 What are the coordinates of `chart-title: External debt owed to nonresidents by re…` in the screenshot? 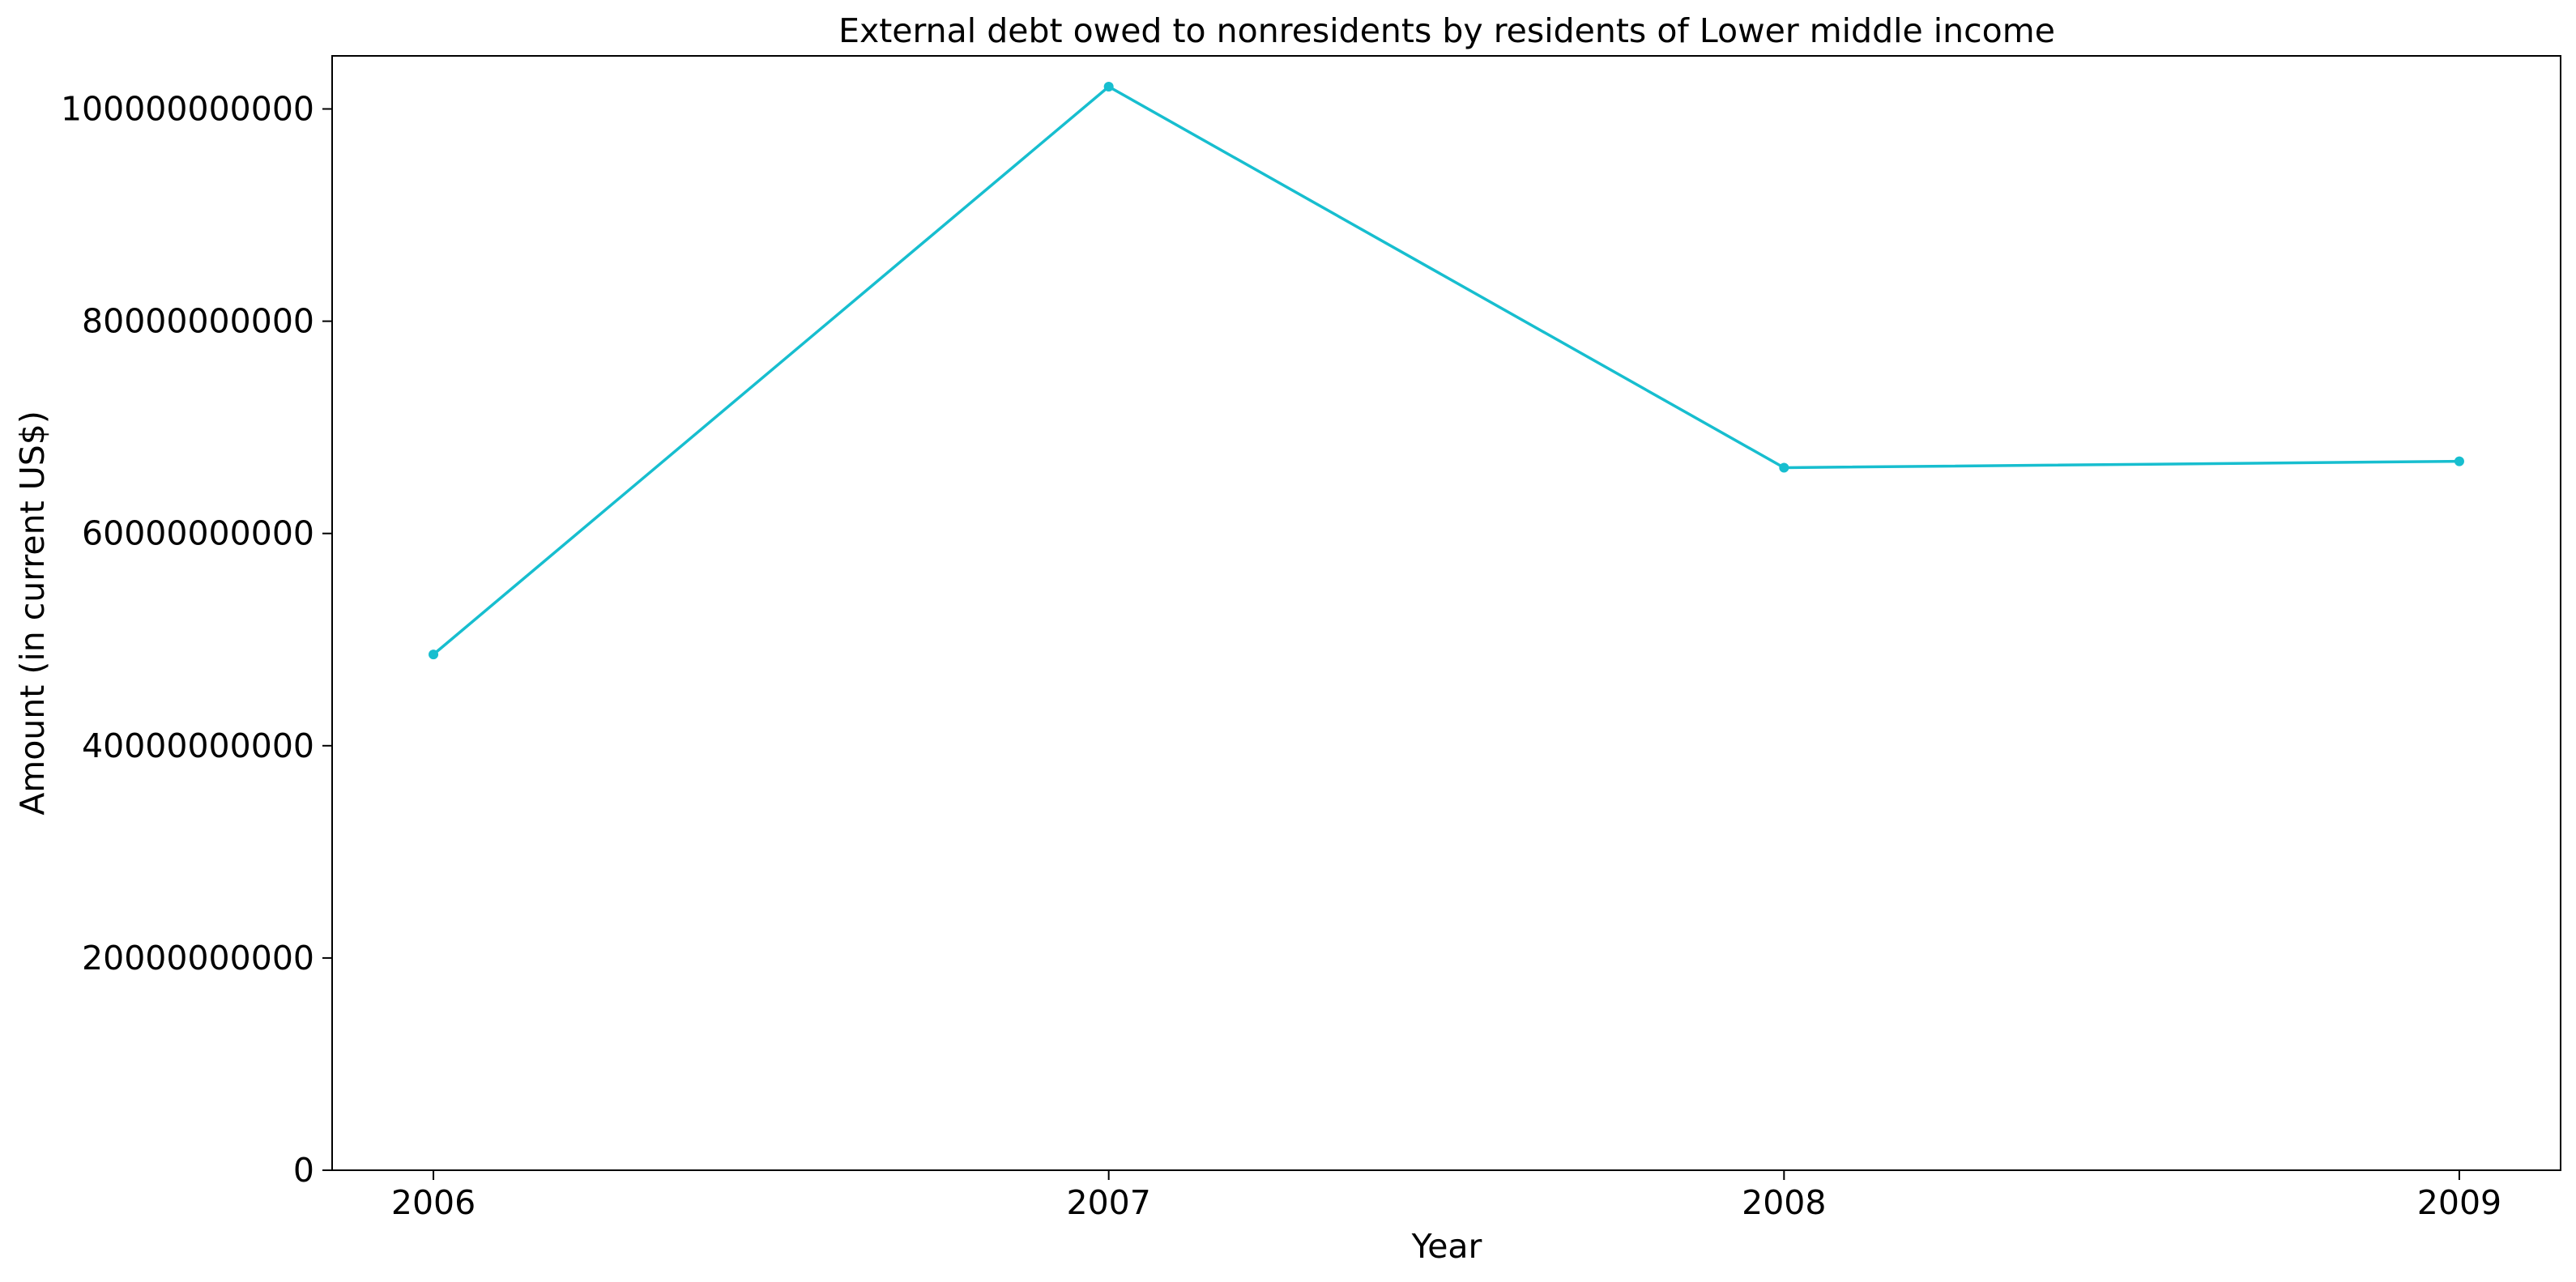 It's located at (1446, 30).